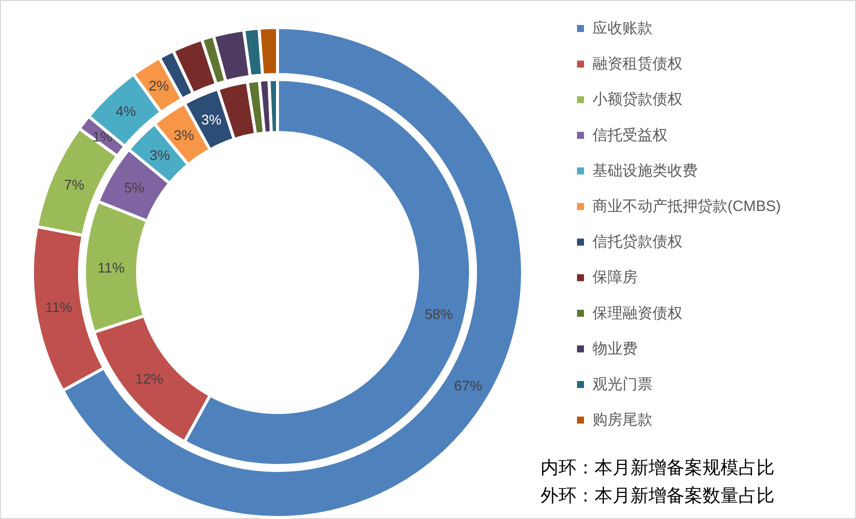 The height and width of the screenshot is (519, 856). Describe the element at coordinates (637, 64) in the screenshot. I see `legend-label: 融资租赁债权` at that location.